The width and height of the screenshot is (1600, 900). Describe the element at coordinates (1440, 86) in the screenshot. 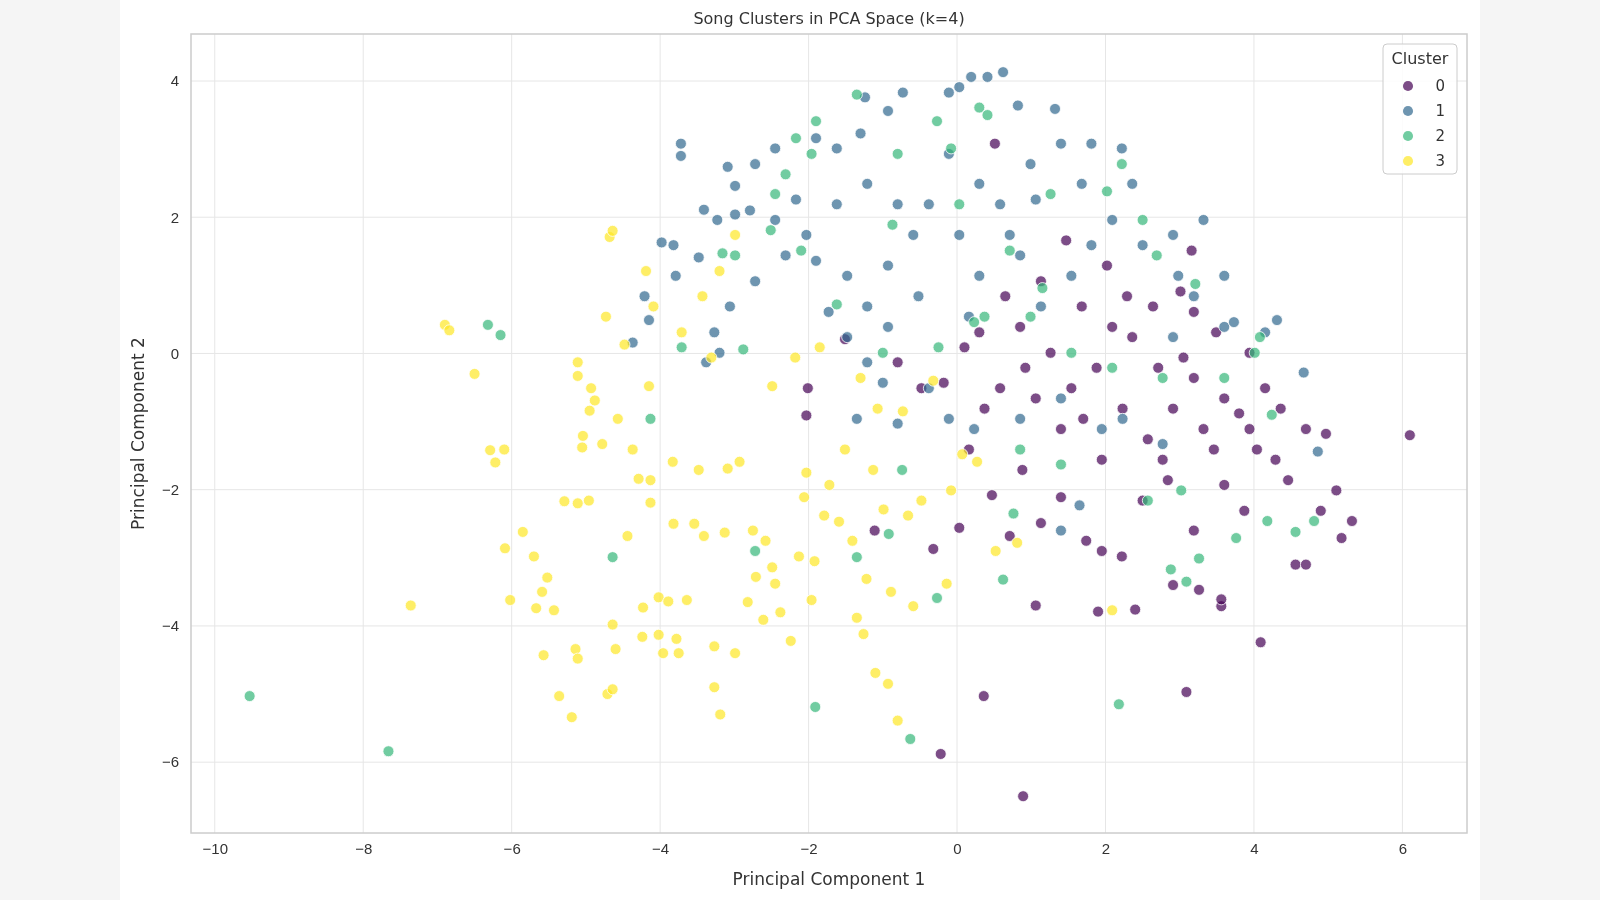

I see `legend-label: 0` at that location.